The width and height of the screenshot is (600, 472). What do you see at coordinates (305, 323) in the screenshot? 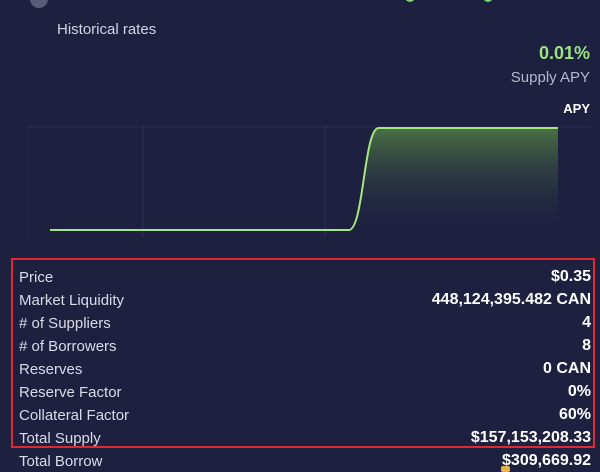
I see `stat-row: # of Suppliers 4` at bounding box center [305, 323].